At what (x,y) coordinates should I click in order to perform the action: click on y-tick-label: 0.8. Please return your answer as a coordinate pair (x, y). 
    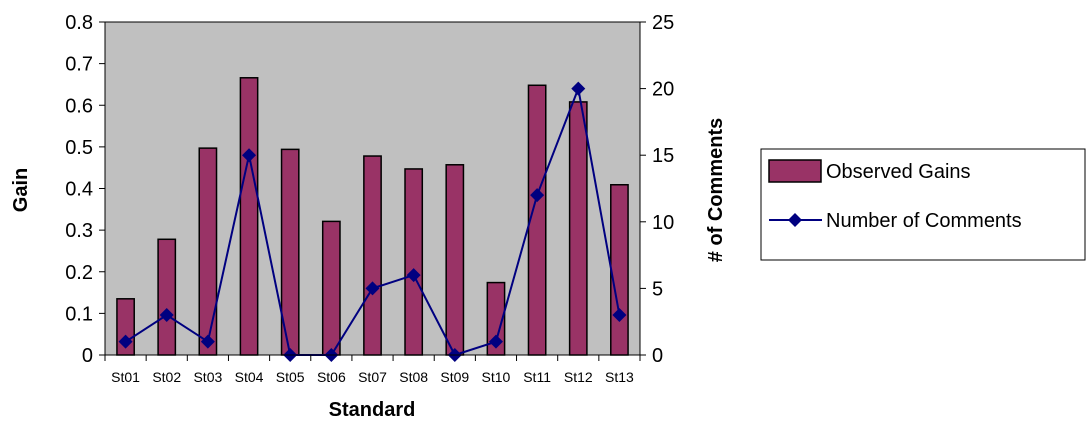
    Looking at the image, I should click on (79, 23).